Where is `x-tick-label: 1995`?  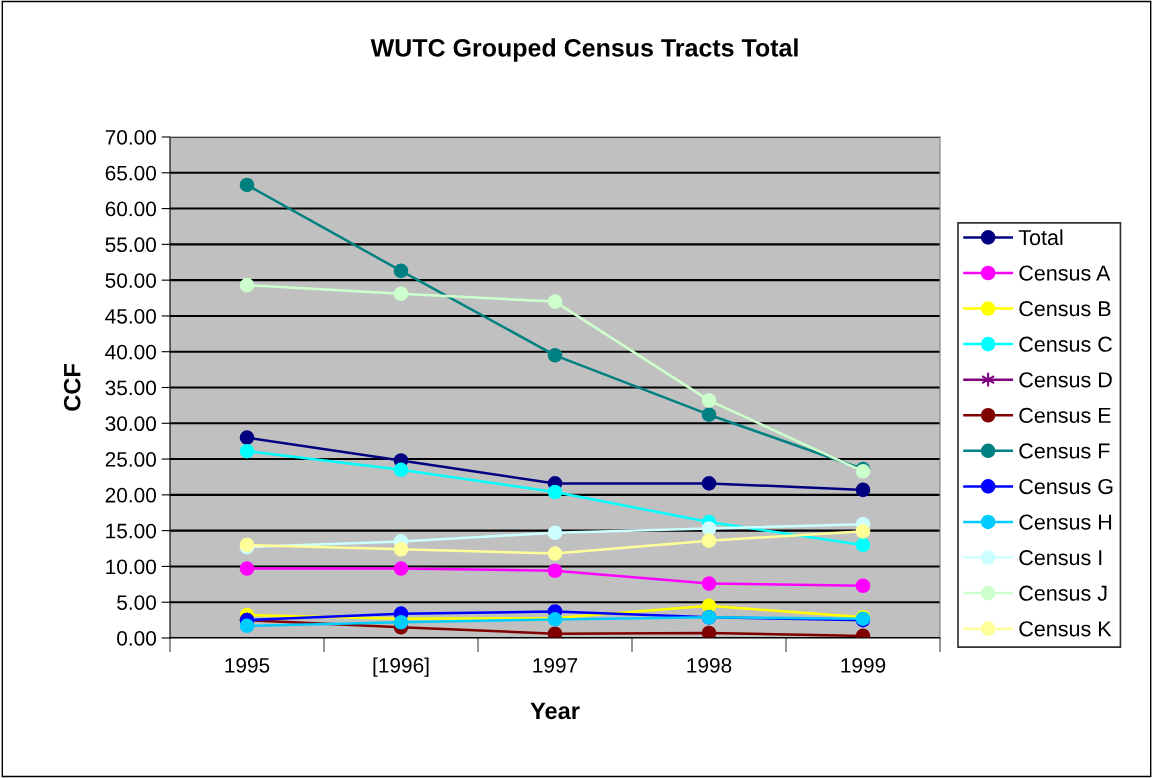 x-tick-label: 1995 is located at coordinates (247, 665).